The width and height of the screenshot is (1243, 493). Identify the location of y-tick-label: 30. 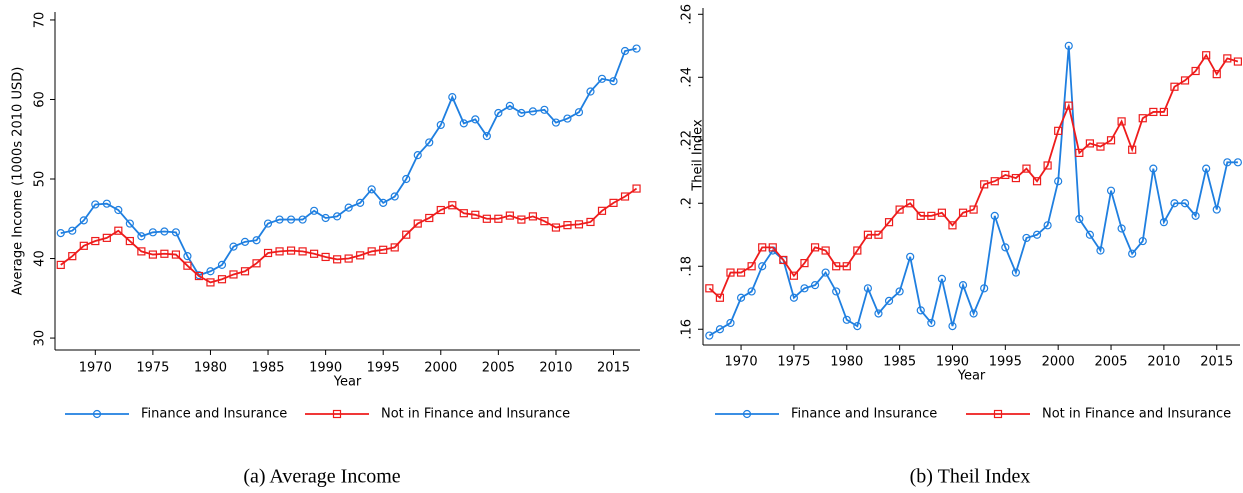
(40, 338).